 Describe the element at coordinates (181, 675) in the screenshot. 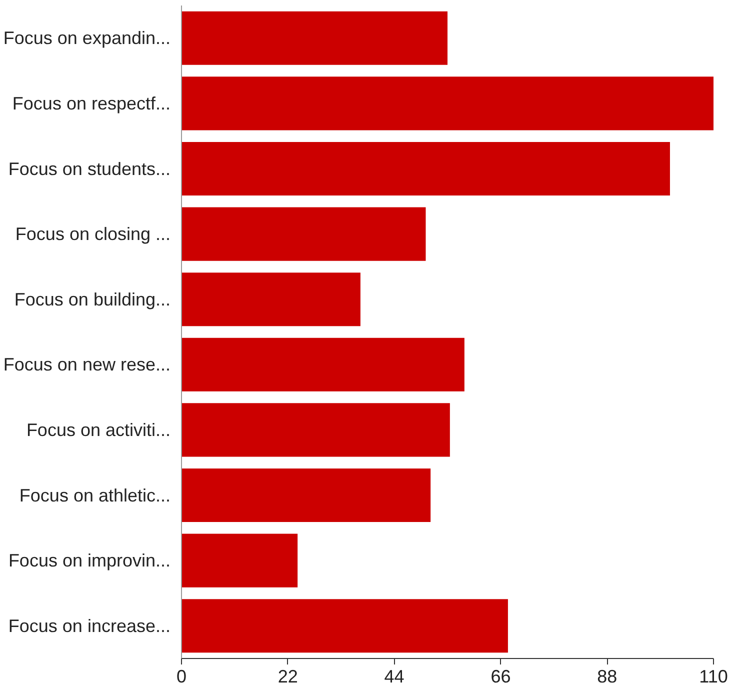

I see `x-tick-label: 0` at that location.